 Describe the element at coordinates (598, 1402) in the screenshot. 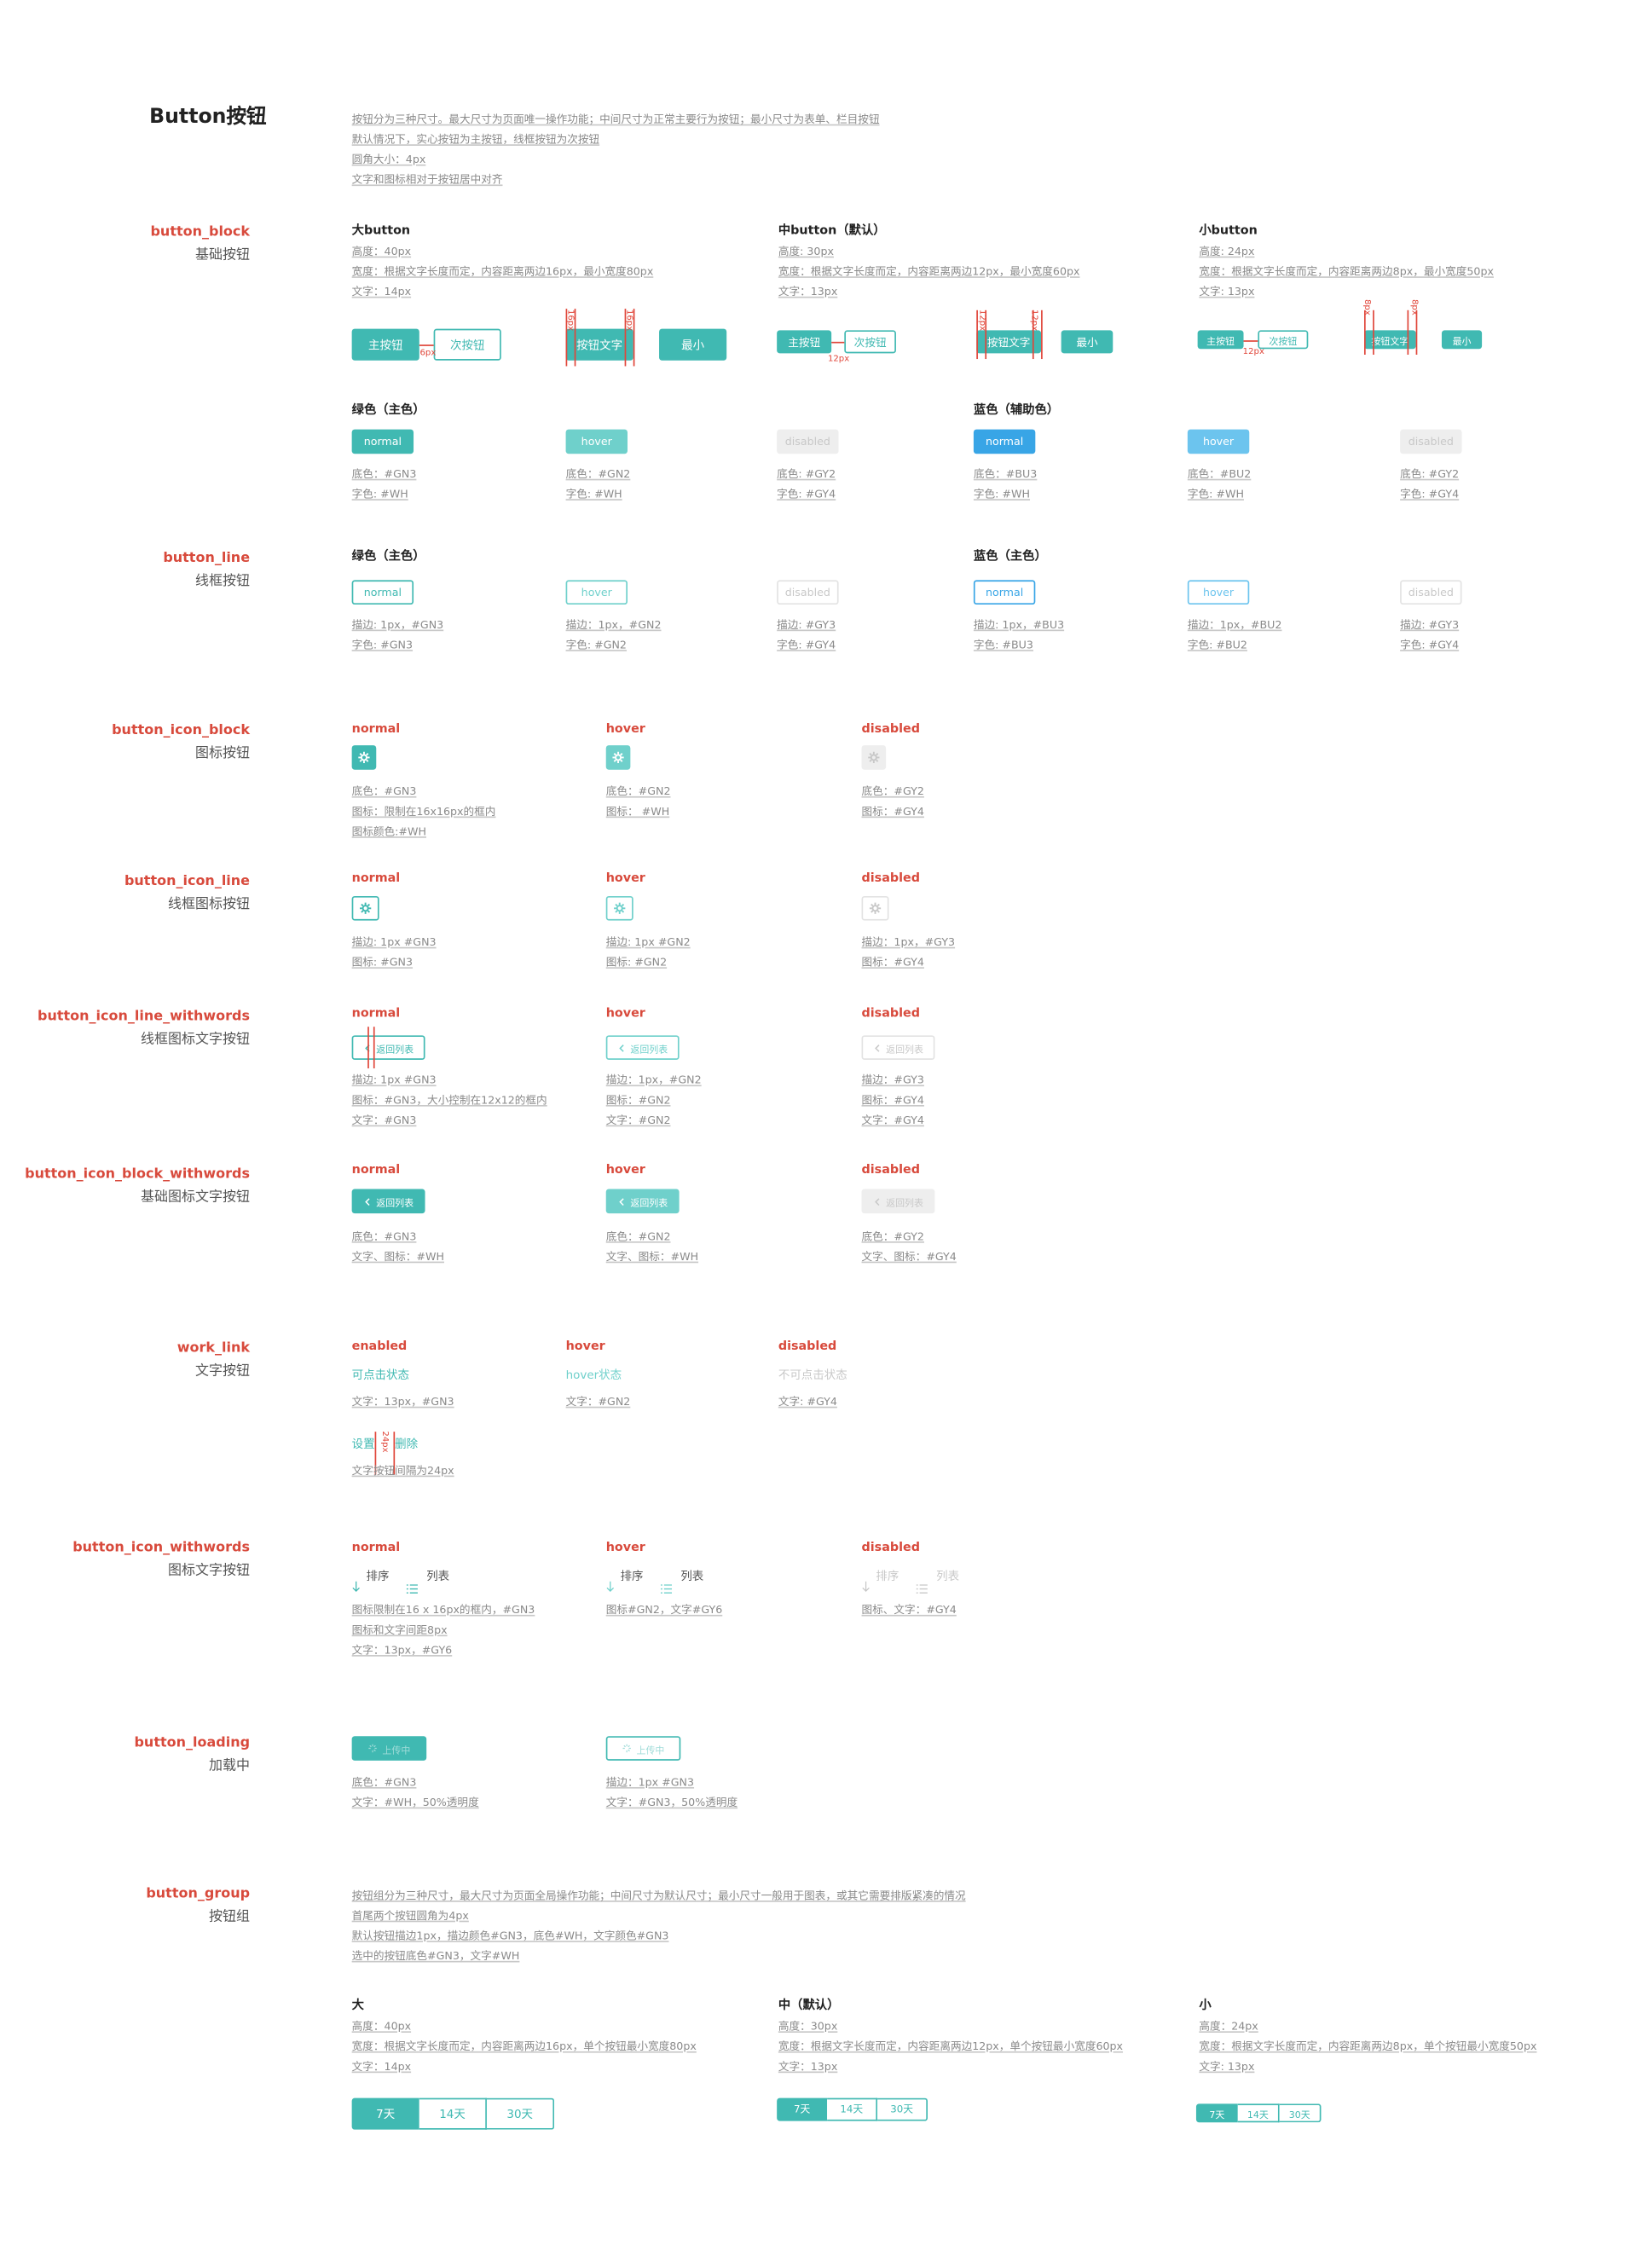

I see `spec-note: 文字：#GN2` at that location.